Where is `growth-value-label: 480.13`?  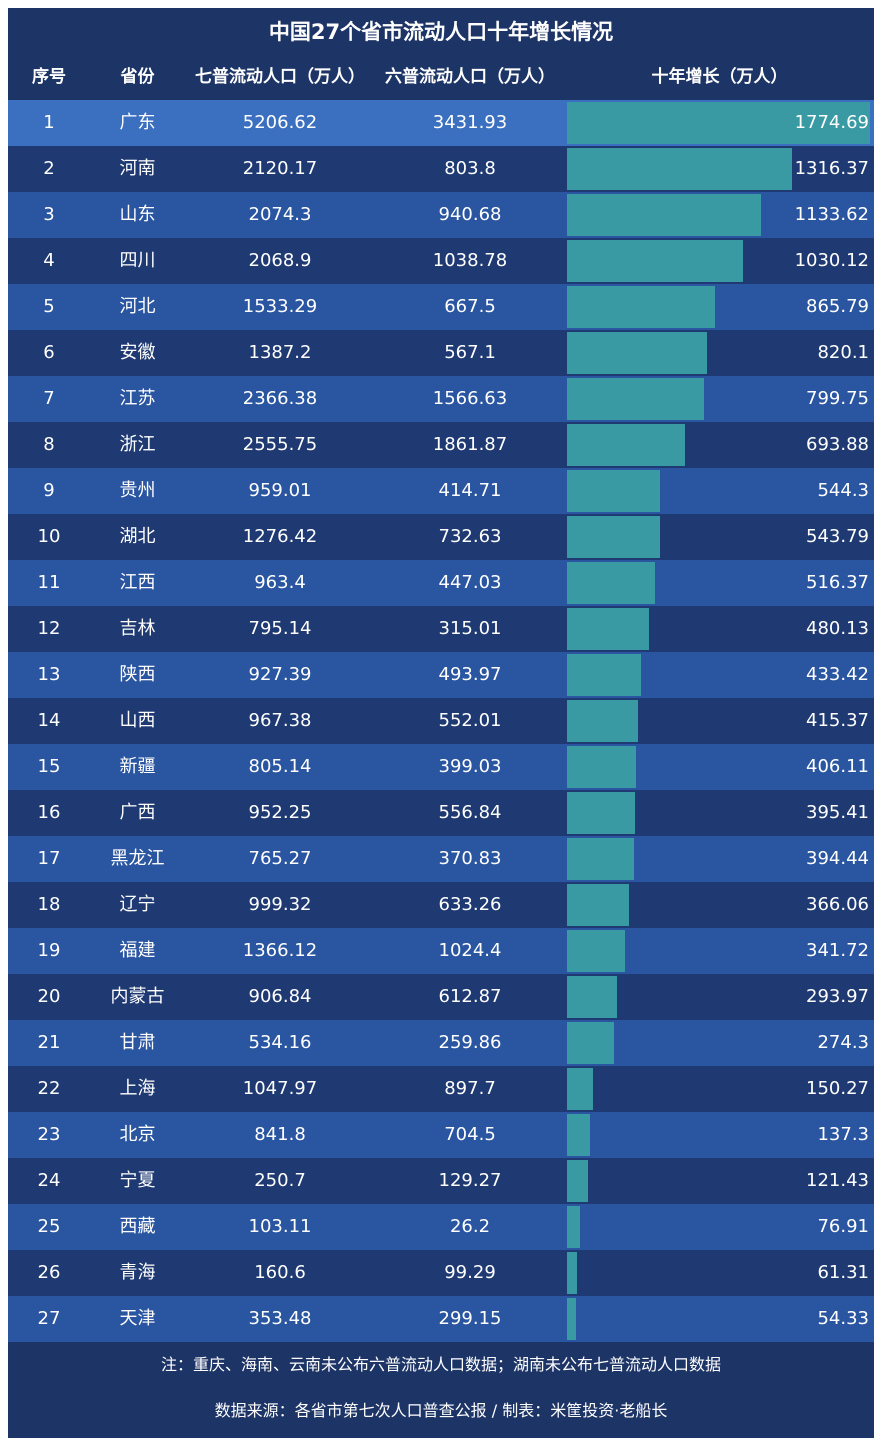
growth-value-label: 480.13 is located at coordinates (837, 628).